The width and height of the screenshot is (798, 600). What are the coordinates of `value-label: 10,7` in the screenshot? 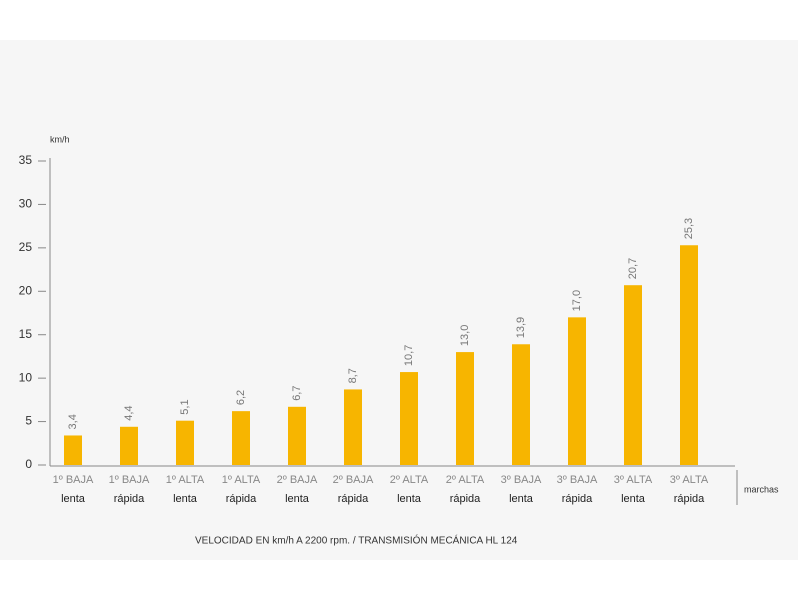 It's located at (409, 355).